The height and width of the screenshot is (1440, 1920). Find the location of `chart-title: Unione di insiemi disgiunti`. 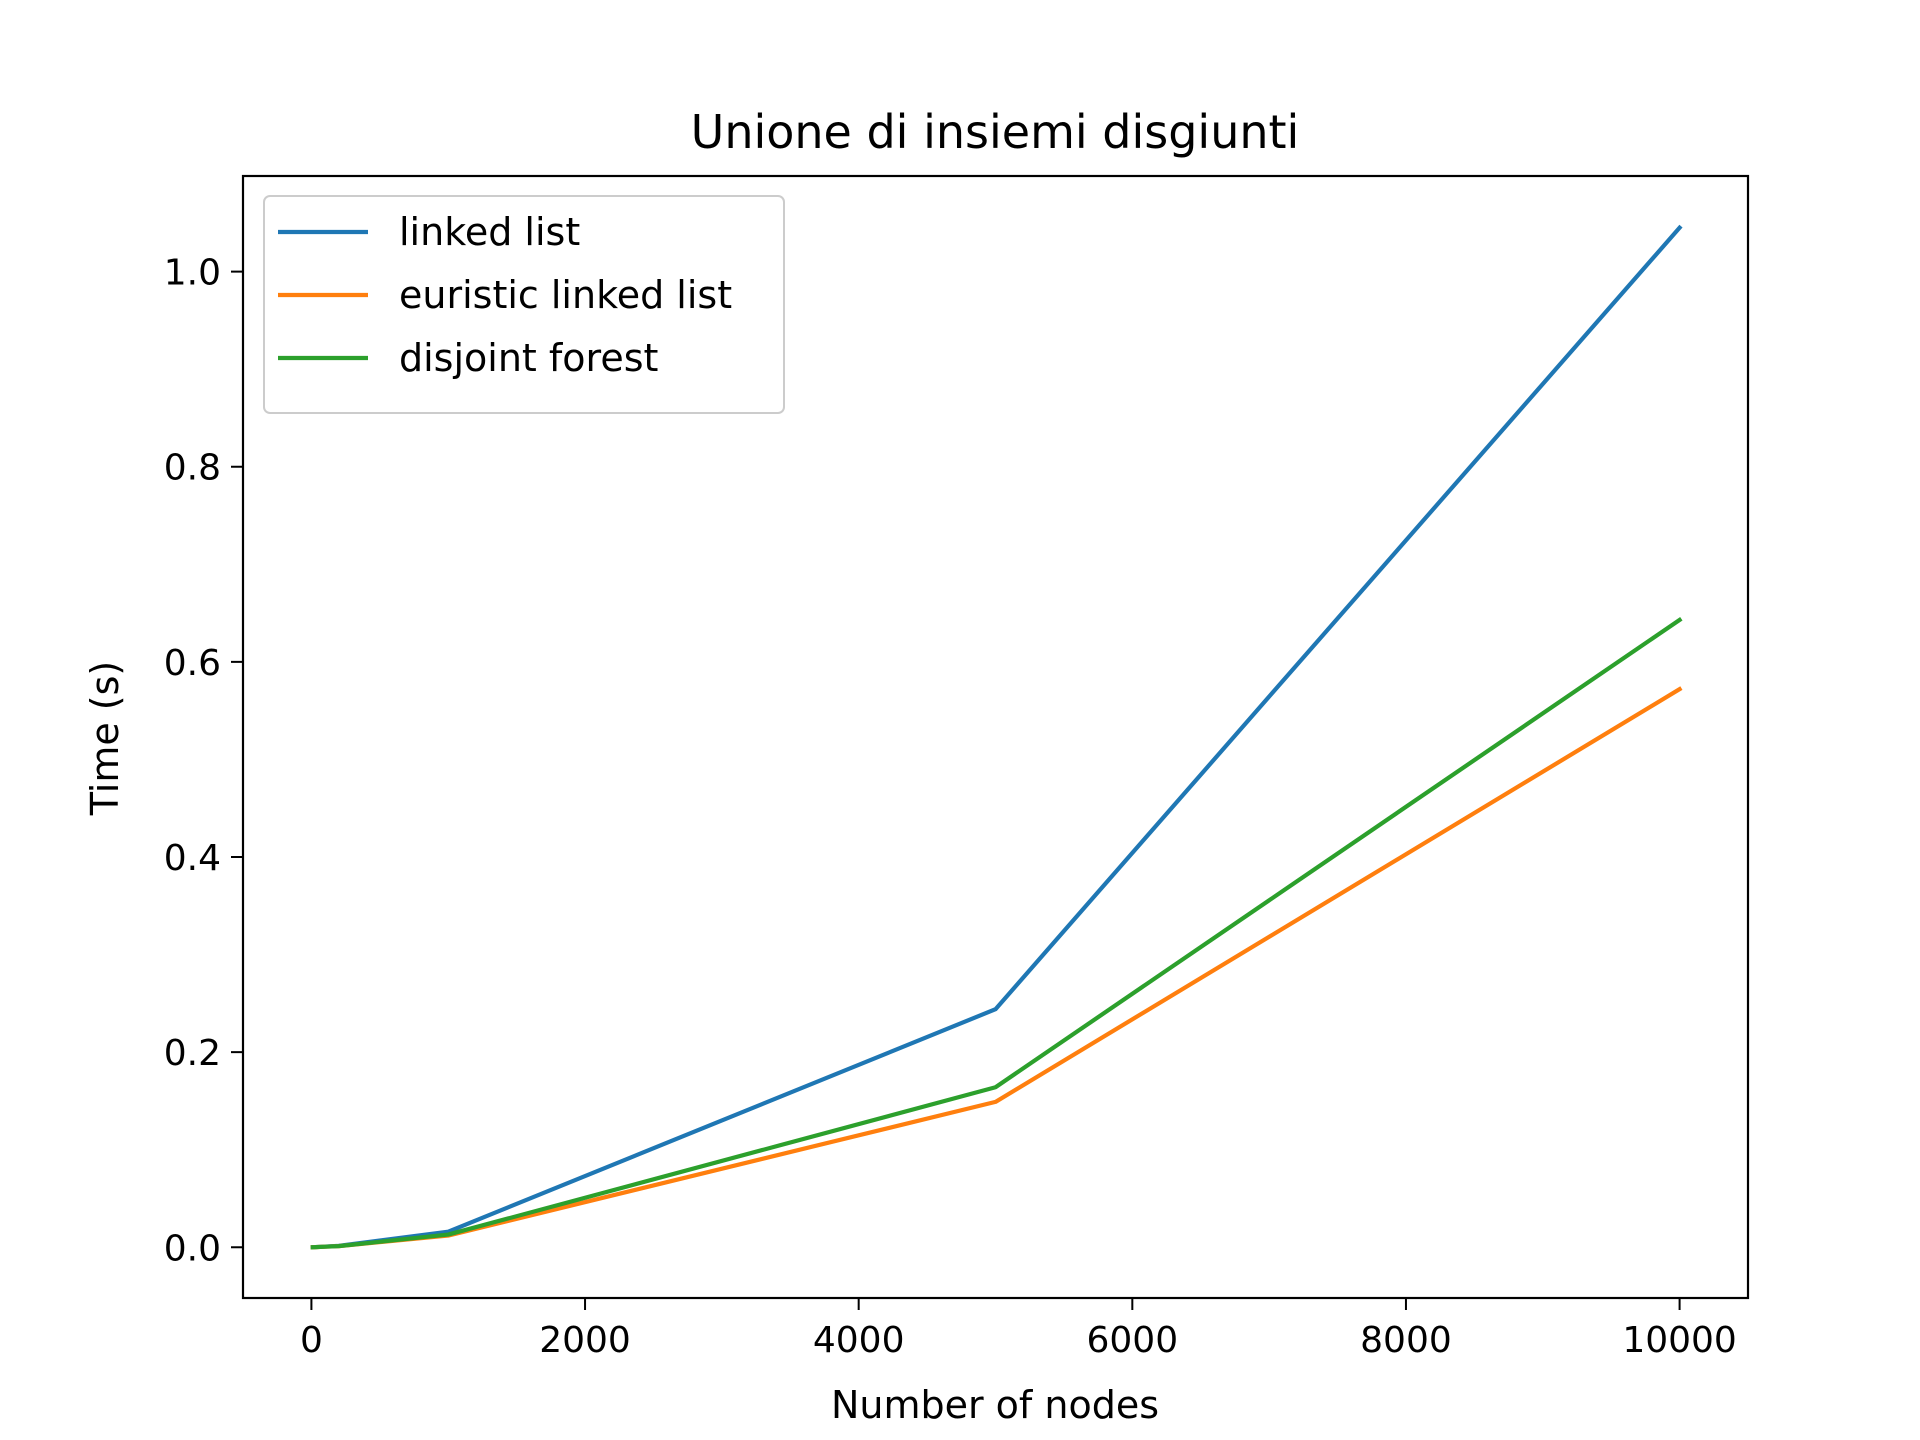

chart-title: Unione di insiemi disgiunti is located at coordinates (995, 132).